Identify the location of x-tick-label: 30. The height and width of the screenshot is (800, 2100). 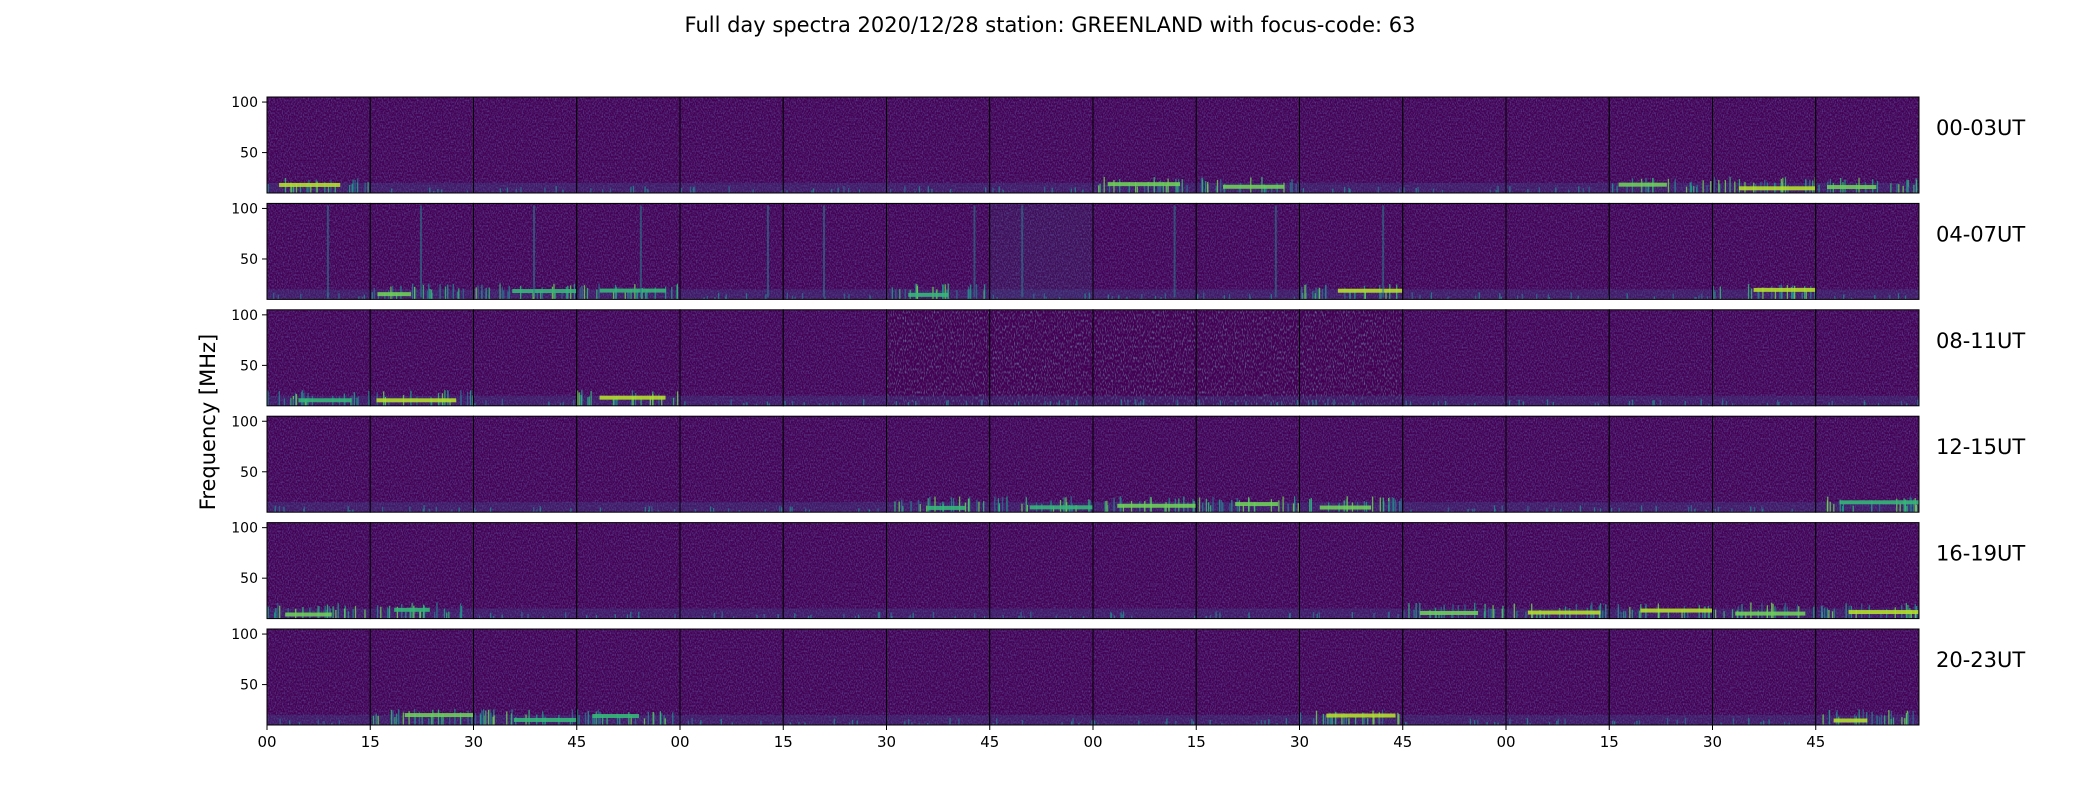
(886, 742).